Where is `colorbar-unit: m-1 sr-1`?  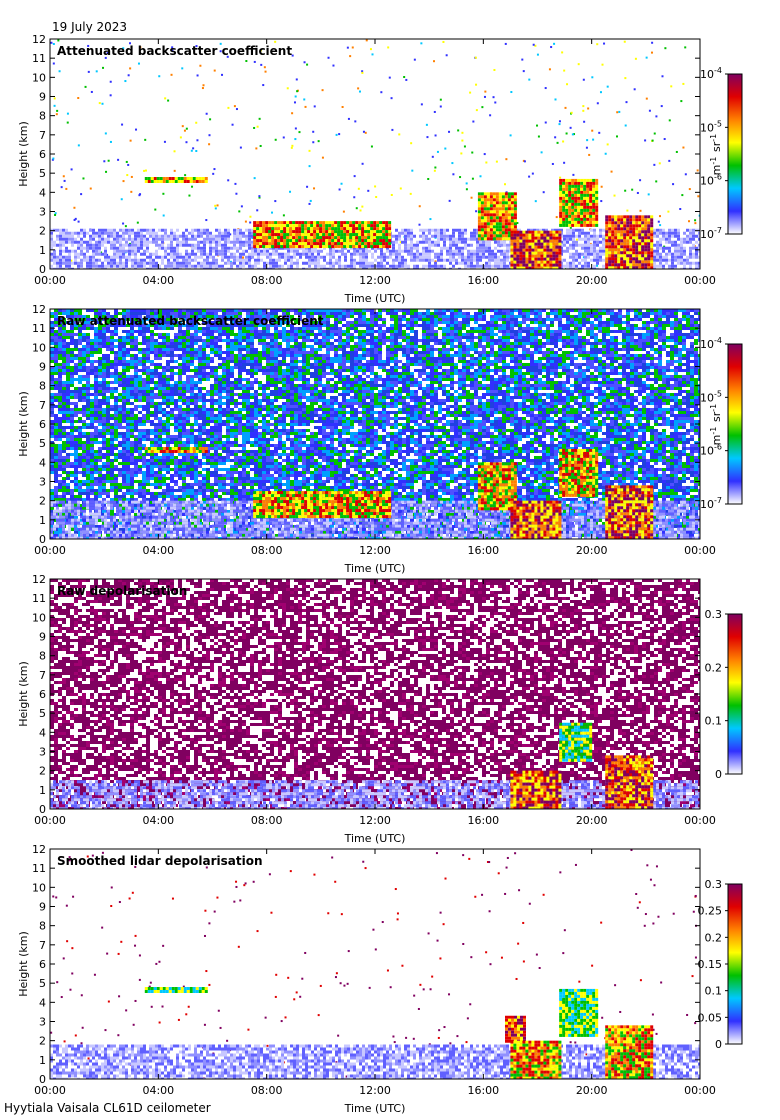 colorbar-unit: m-1 sr-1 is located at coordinates (716, 154).